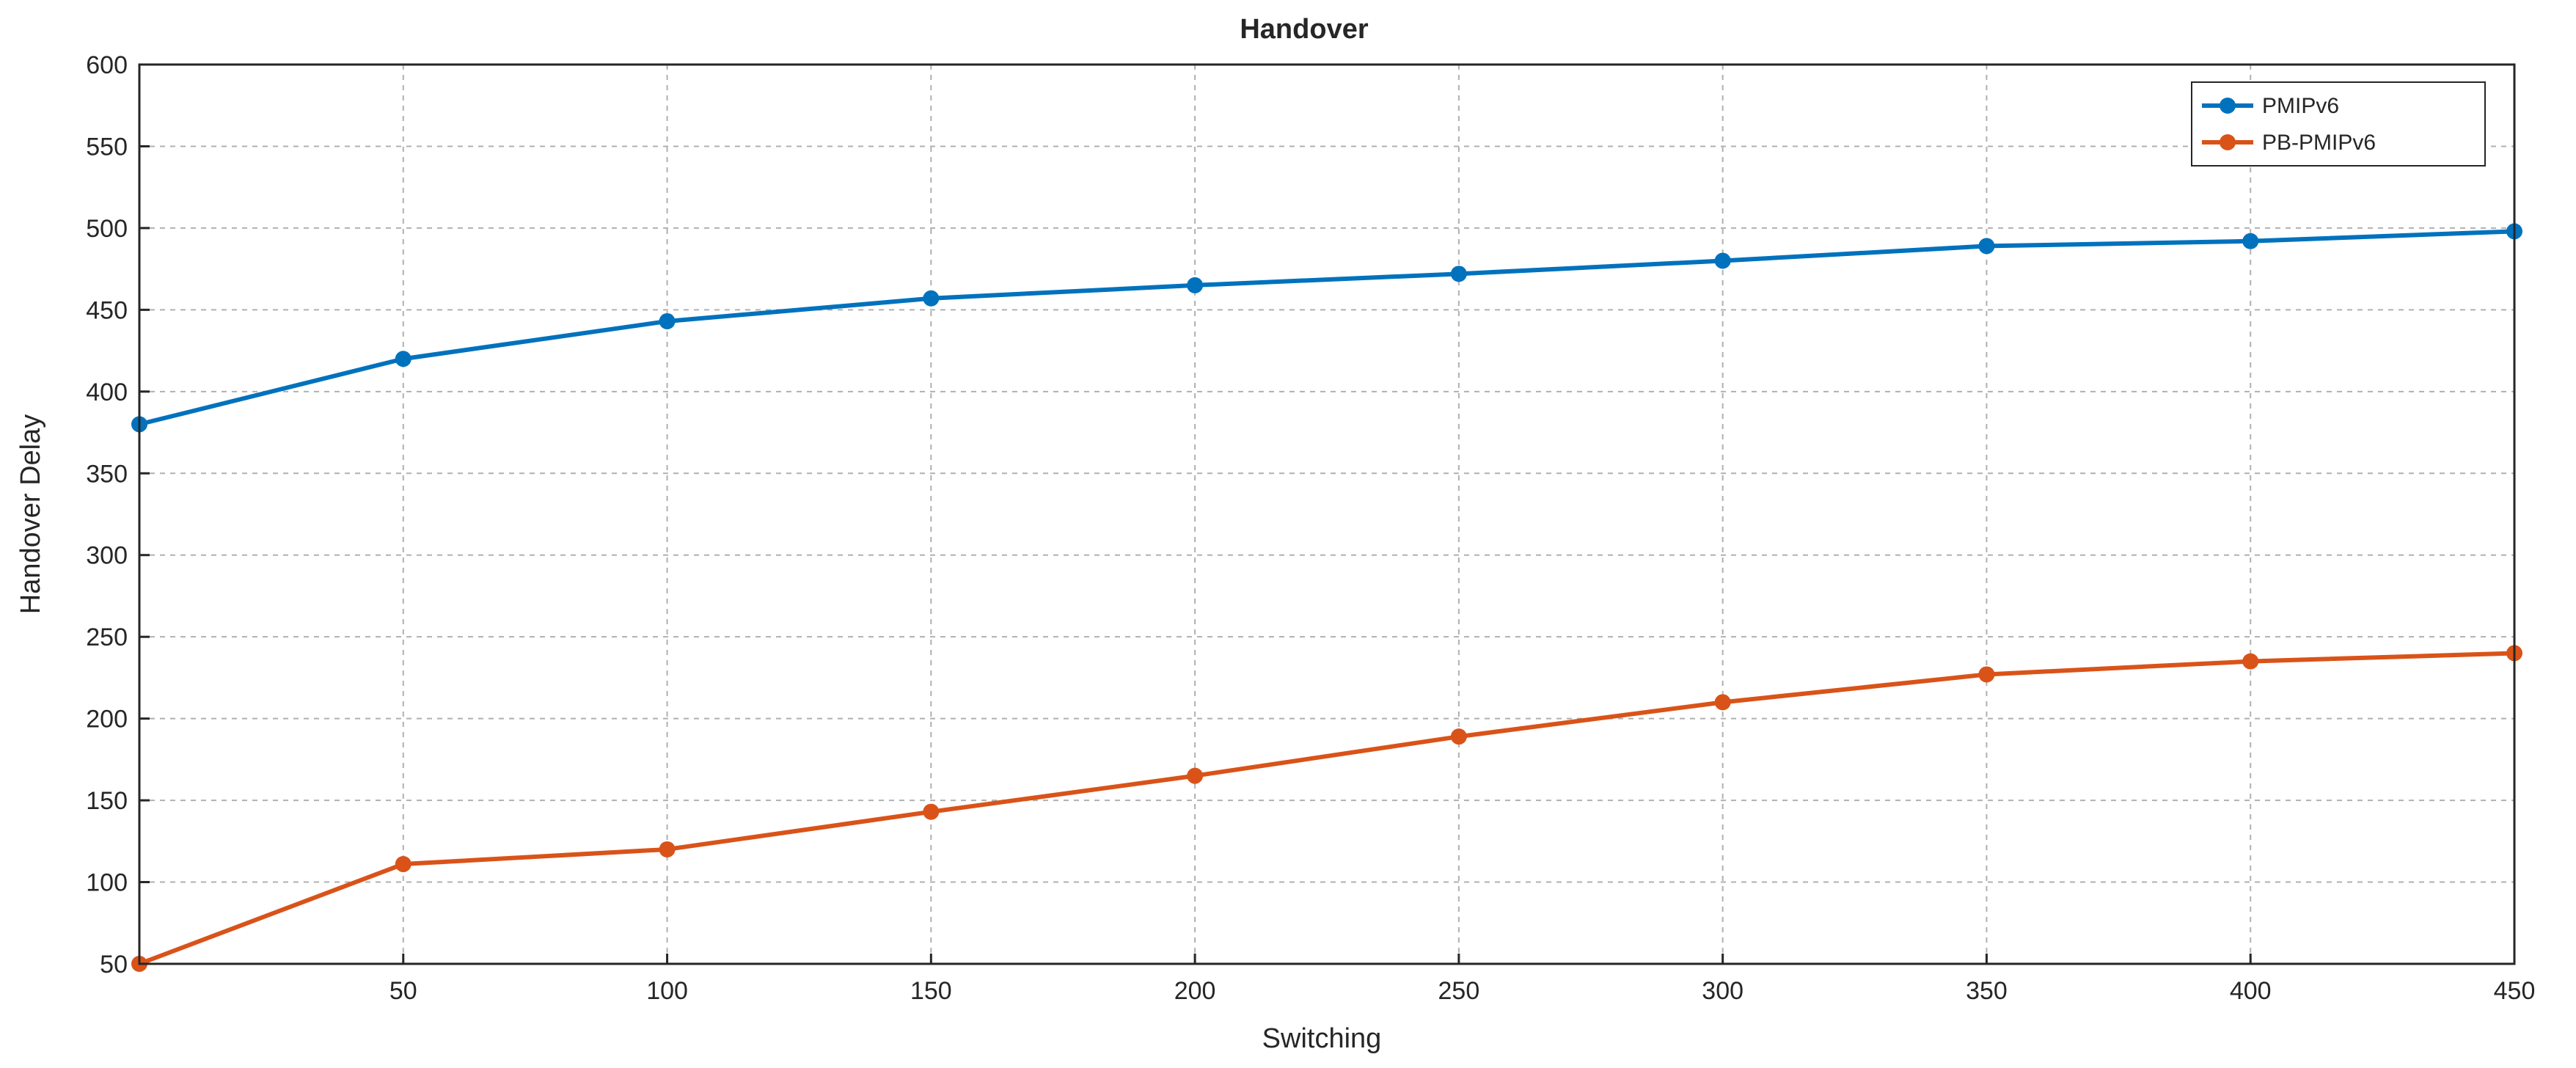 Image resolution: width=2576 pixels, height=1068 pixels. I want to click on legend: PMIPv6 PB-PMIPv6, so click(2338, 124).